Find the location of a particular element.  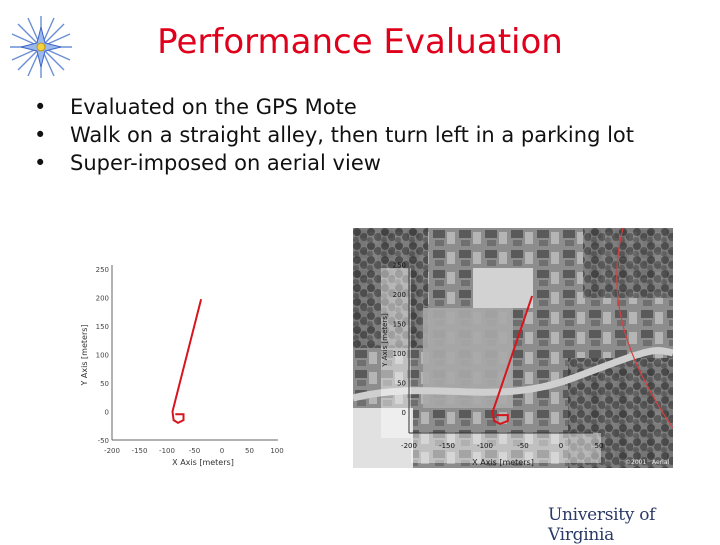

gps-track-overlay is located at coordinates (512, 360).